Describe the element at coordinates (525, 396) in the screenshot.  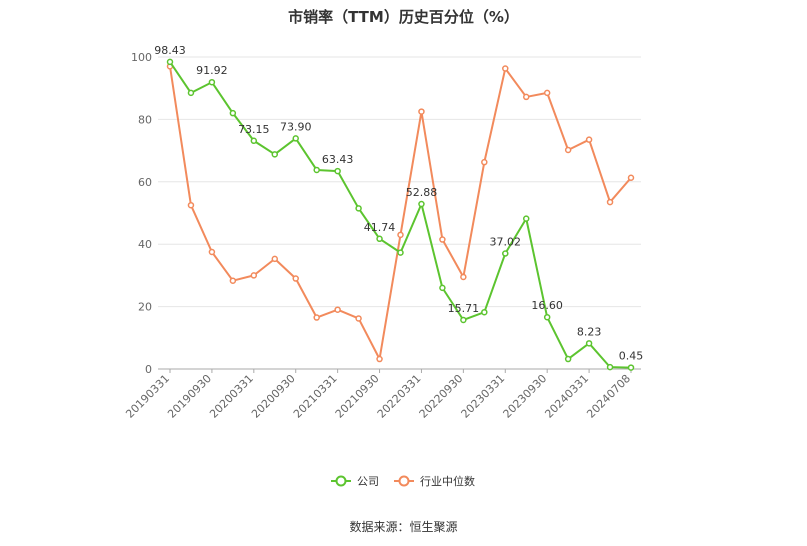
I see `x-tick-label: 20230930` at that location.